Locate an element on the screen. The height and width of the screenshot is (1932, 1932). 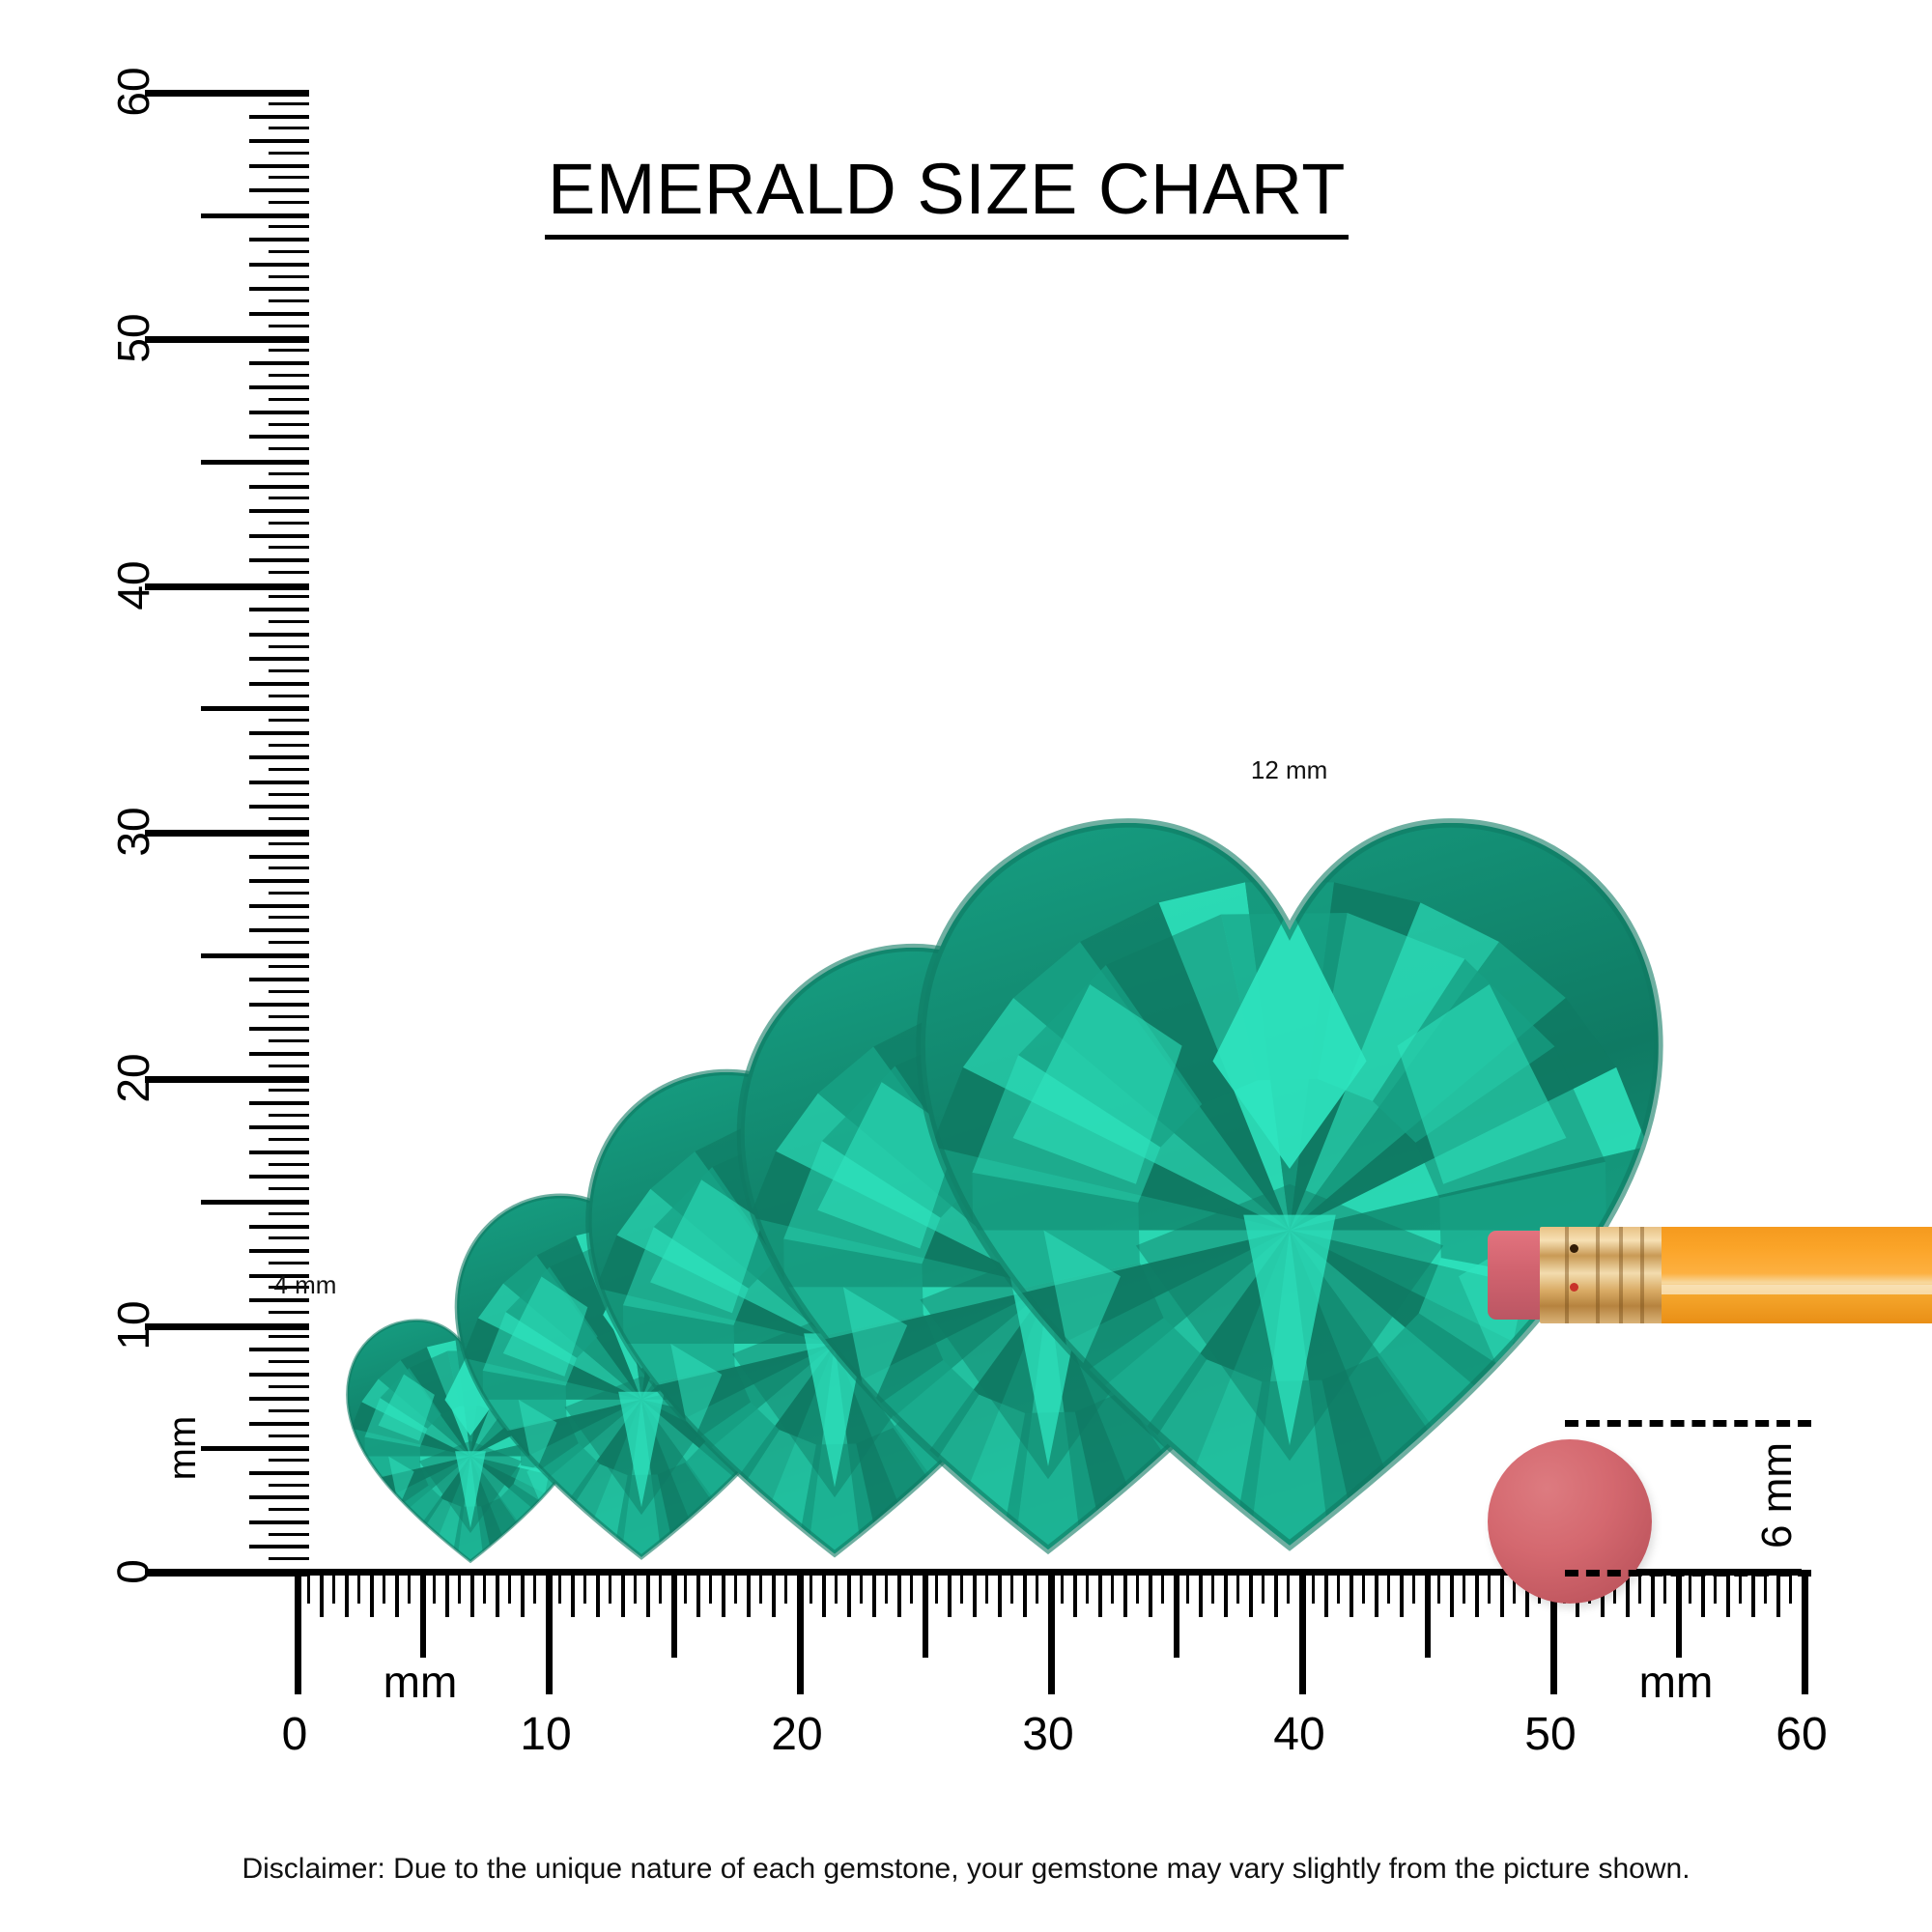
measurement-dash-bottom is located at coordinates (1688, 1573).